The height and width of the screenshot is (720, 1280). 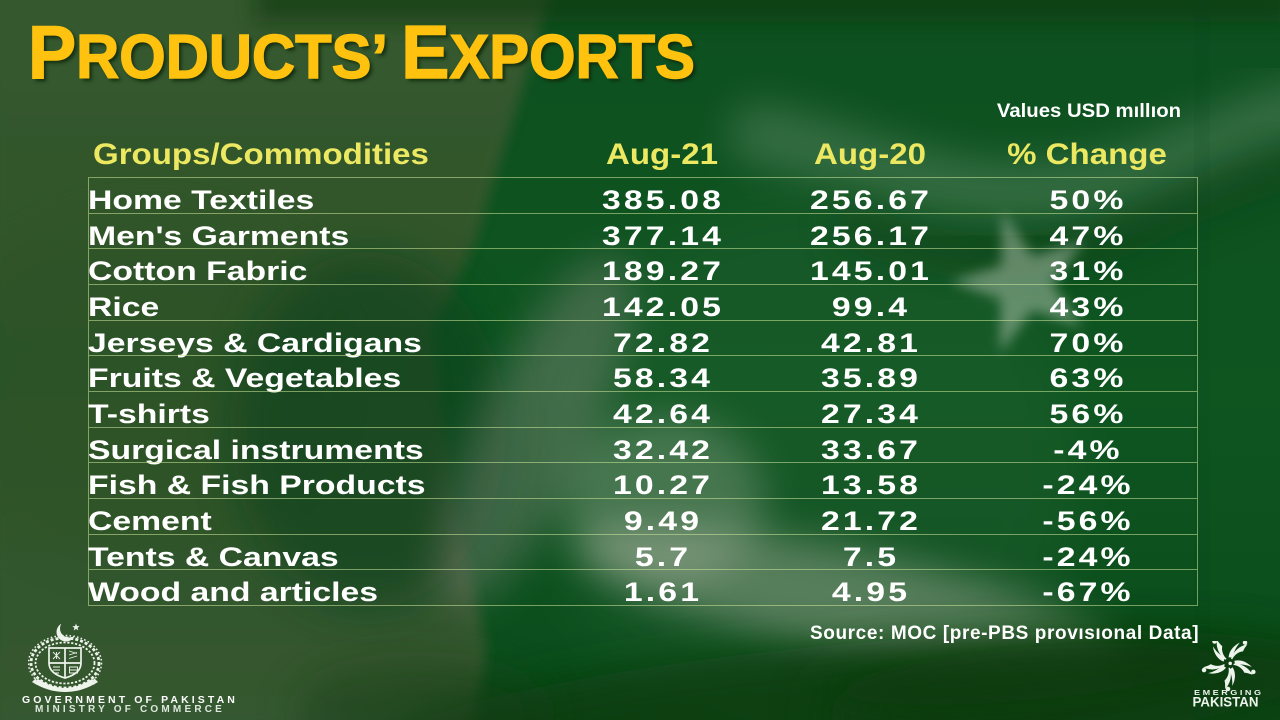 I want to click on svg-text: PAKISTAN, so click(x=1226, y=702).